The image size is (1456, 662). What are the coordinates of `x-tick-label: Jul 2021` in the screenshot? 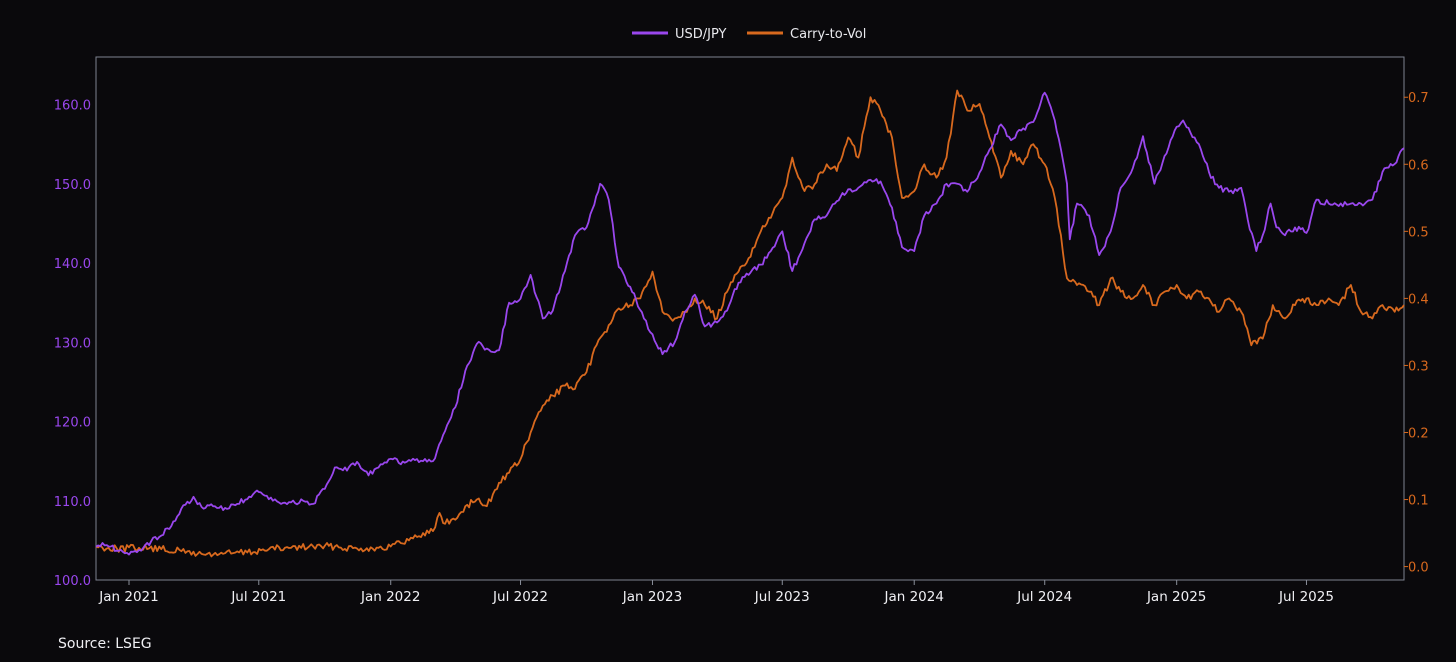 It's located at (258, 597).